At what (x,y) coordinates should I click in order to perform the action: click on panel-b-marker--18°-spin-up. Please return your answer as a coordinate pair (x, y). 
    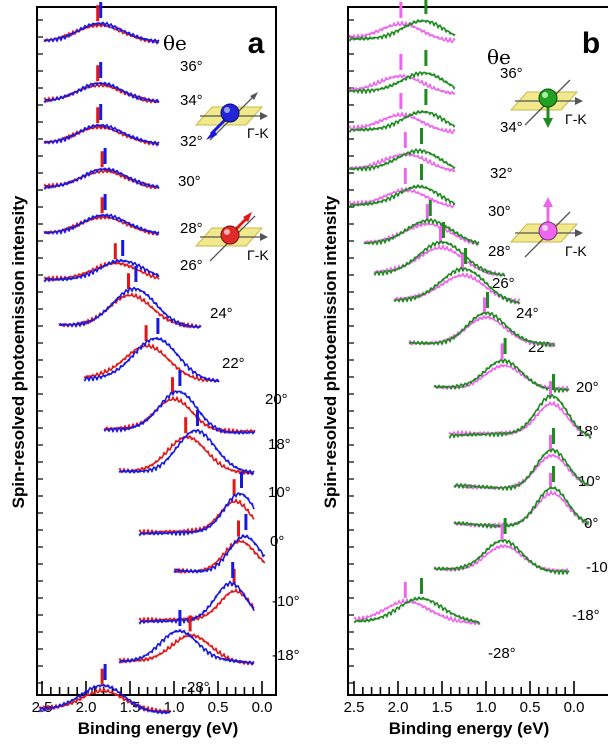
    Looking at the image, I should click on (487, 553).